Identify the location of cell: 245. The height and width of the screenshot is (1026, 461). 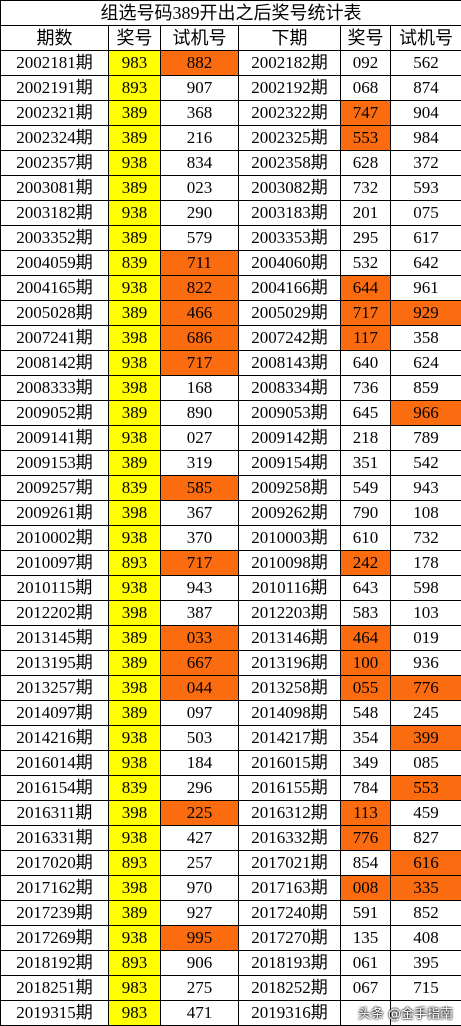
(425, 713).